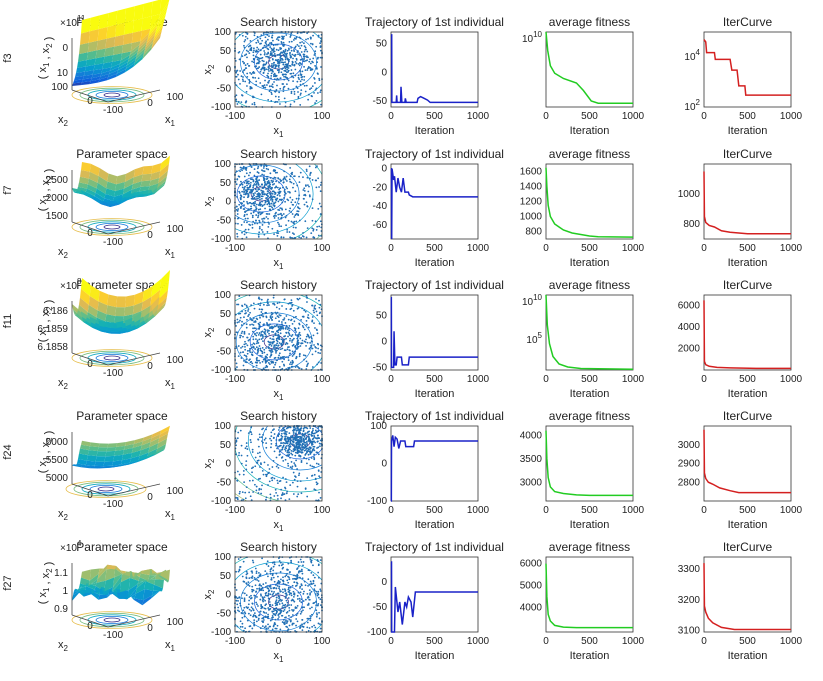 Image resolution: width=823 pixels, height=681 pixels. Describe the element at coordinates (90, 101) in the screenshot. I see `surface-ytick: 0` at that location.